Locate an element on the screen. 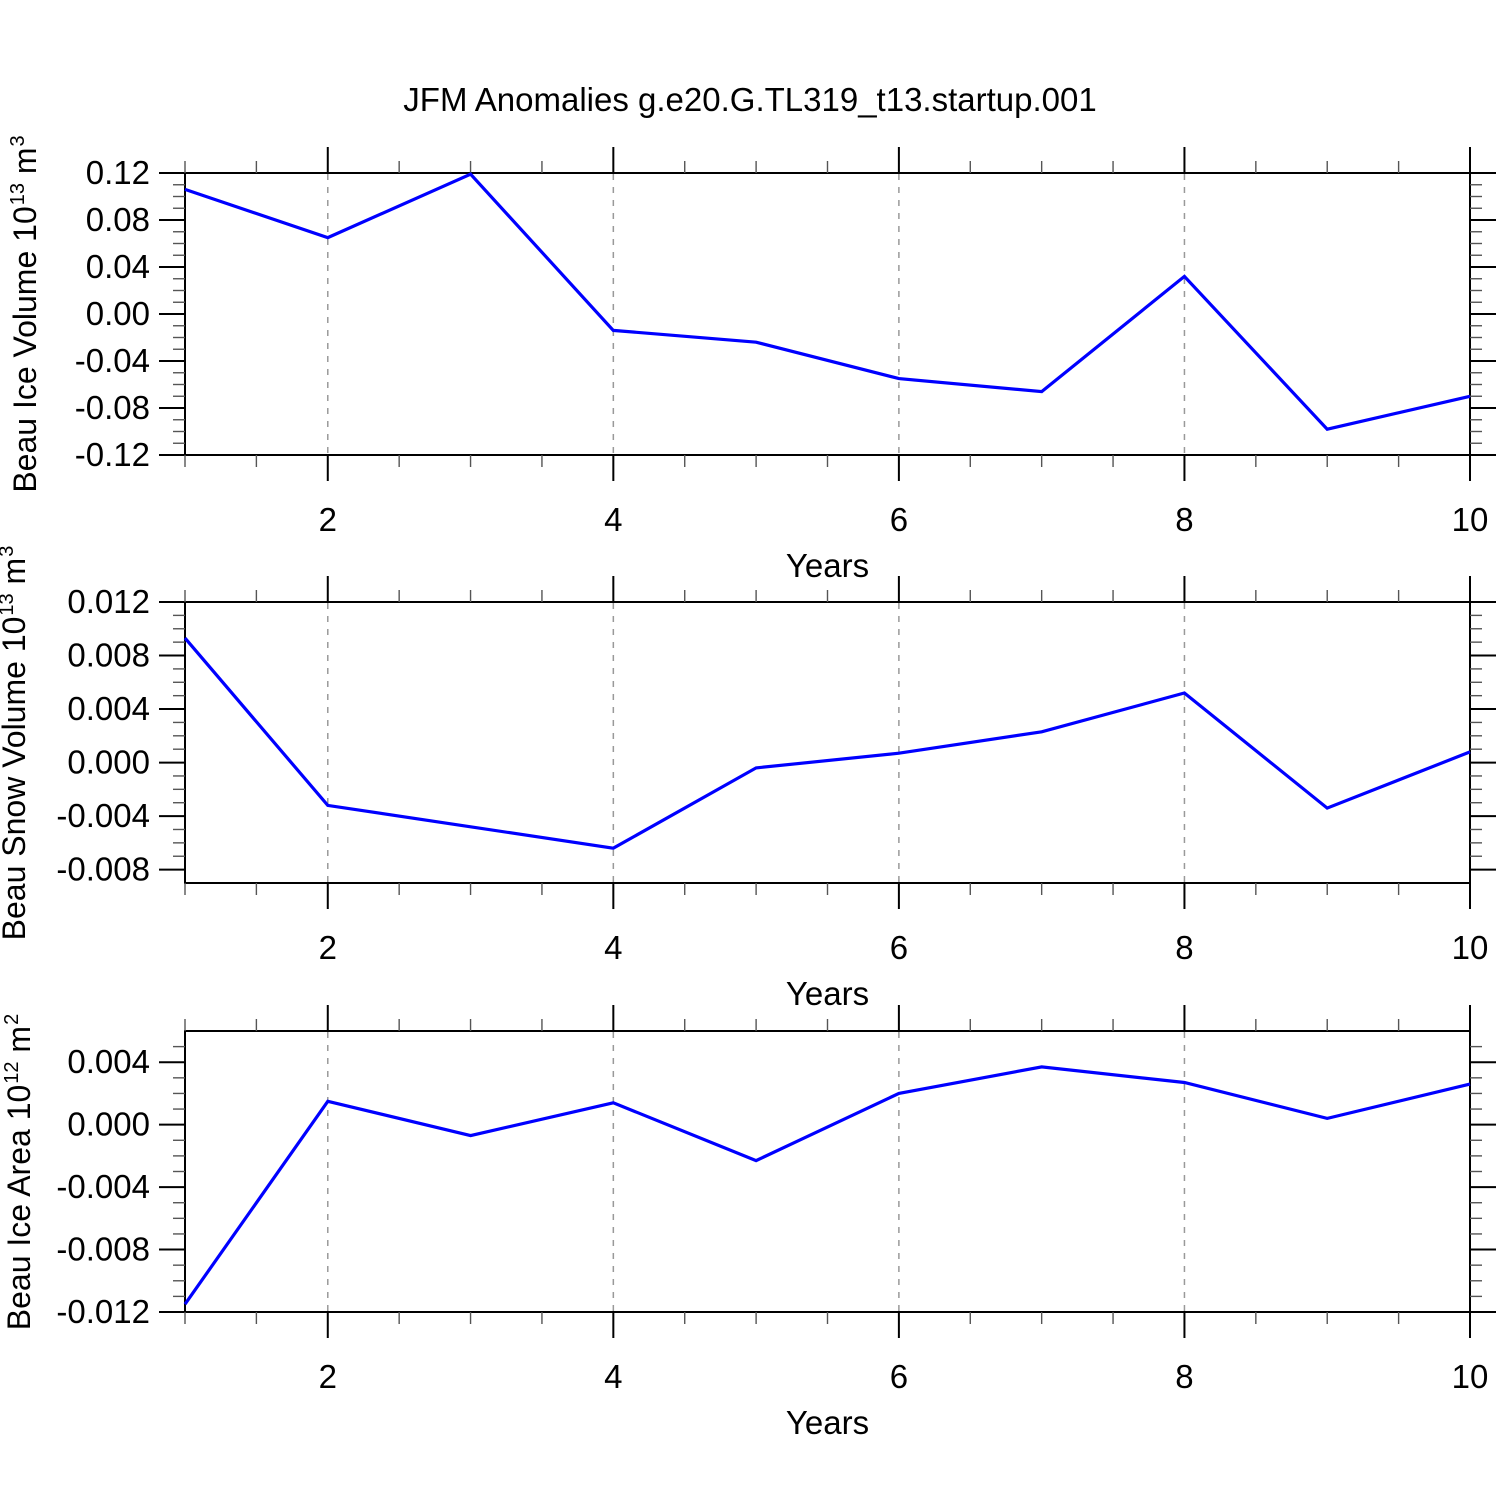  y-tick-label: 0.04 is located at coordinates (118, 266).